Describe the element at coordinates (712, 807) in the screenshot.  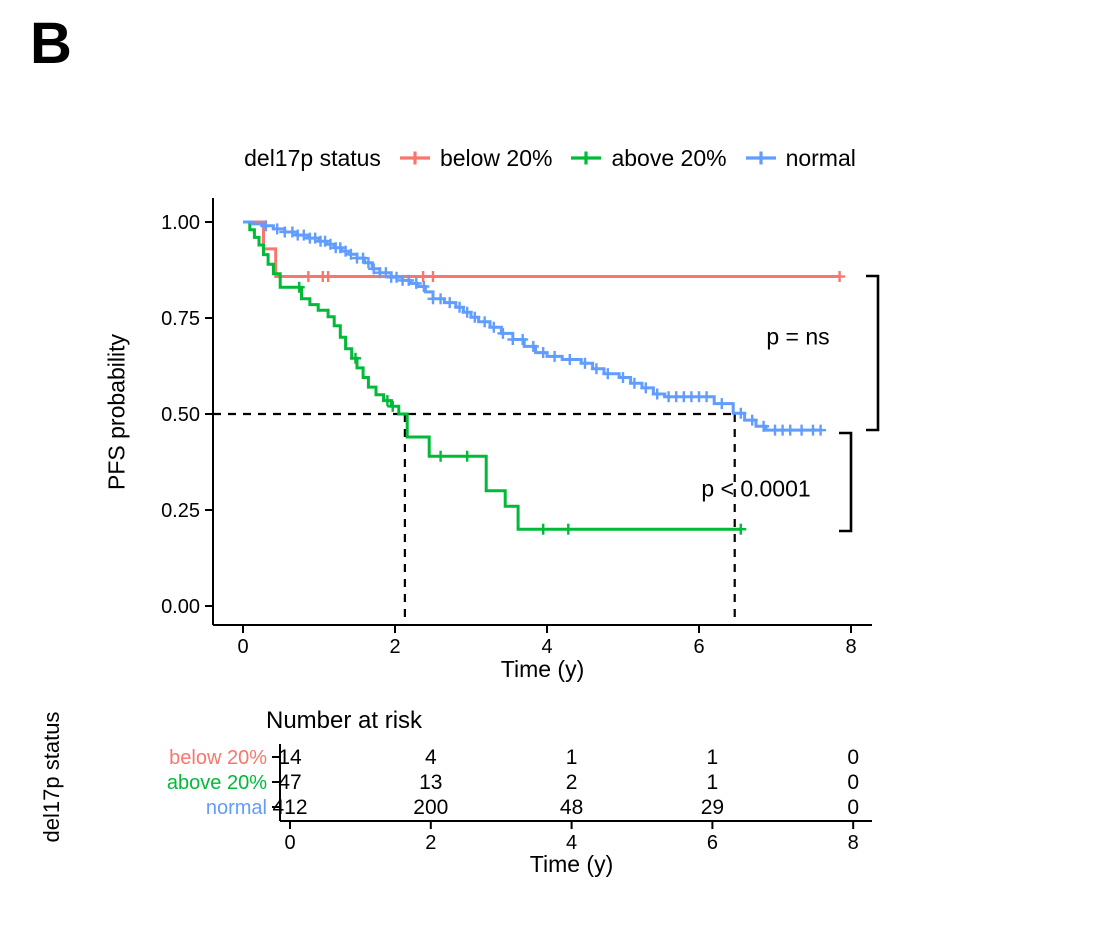
I see `risk-count: 29` at that location.